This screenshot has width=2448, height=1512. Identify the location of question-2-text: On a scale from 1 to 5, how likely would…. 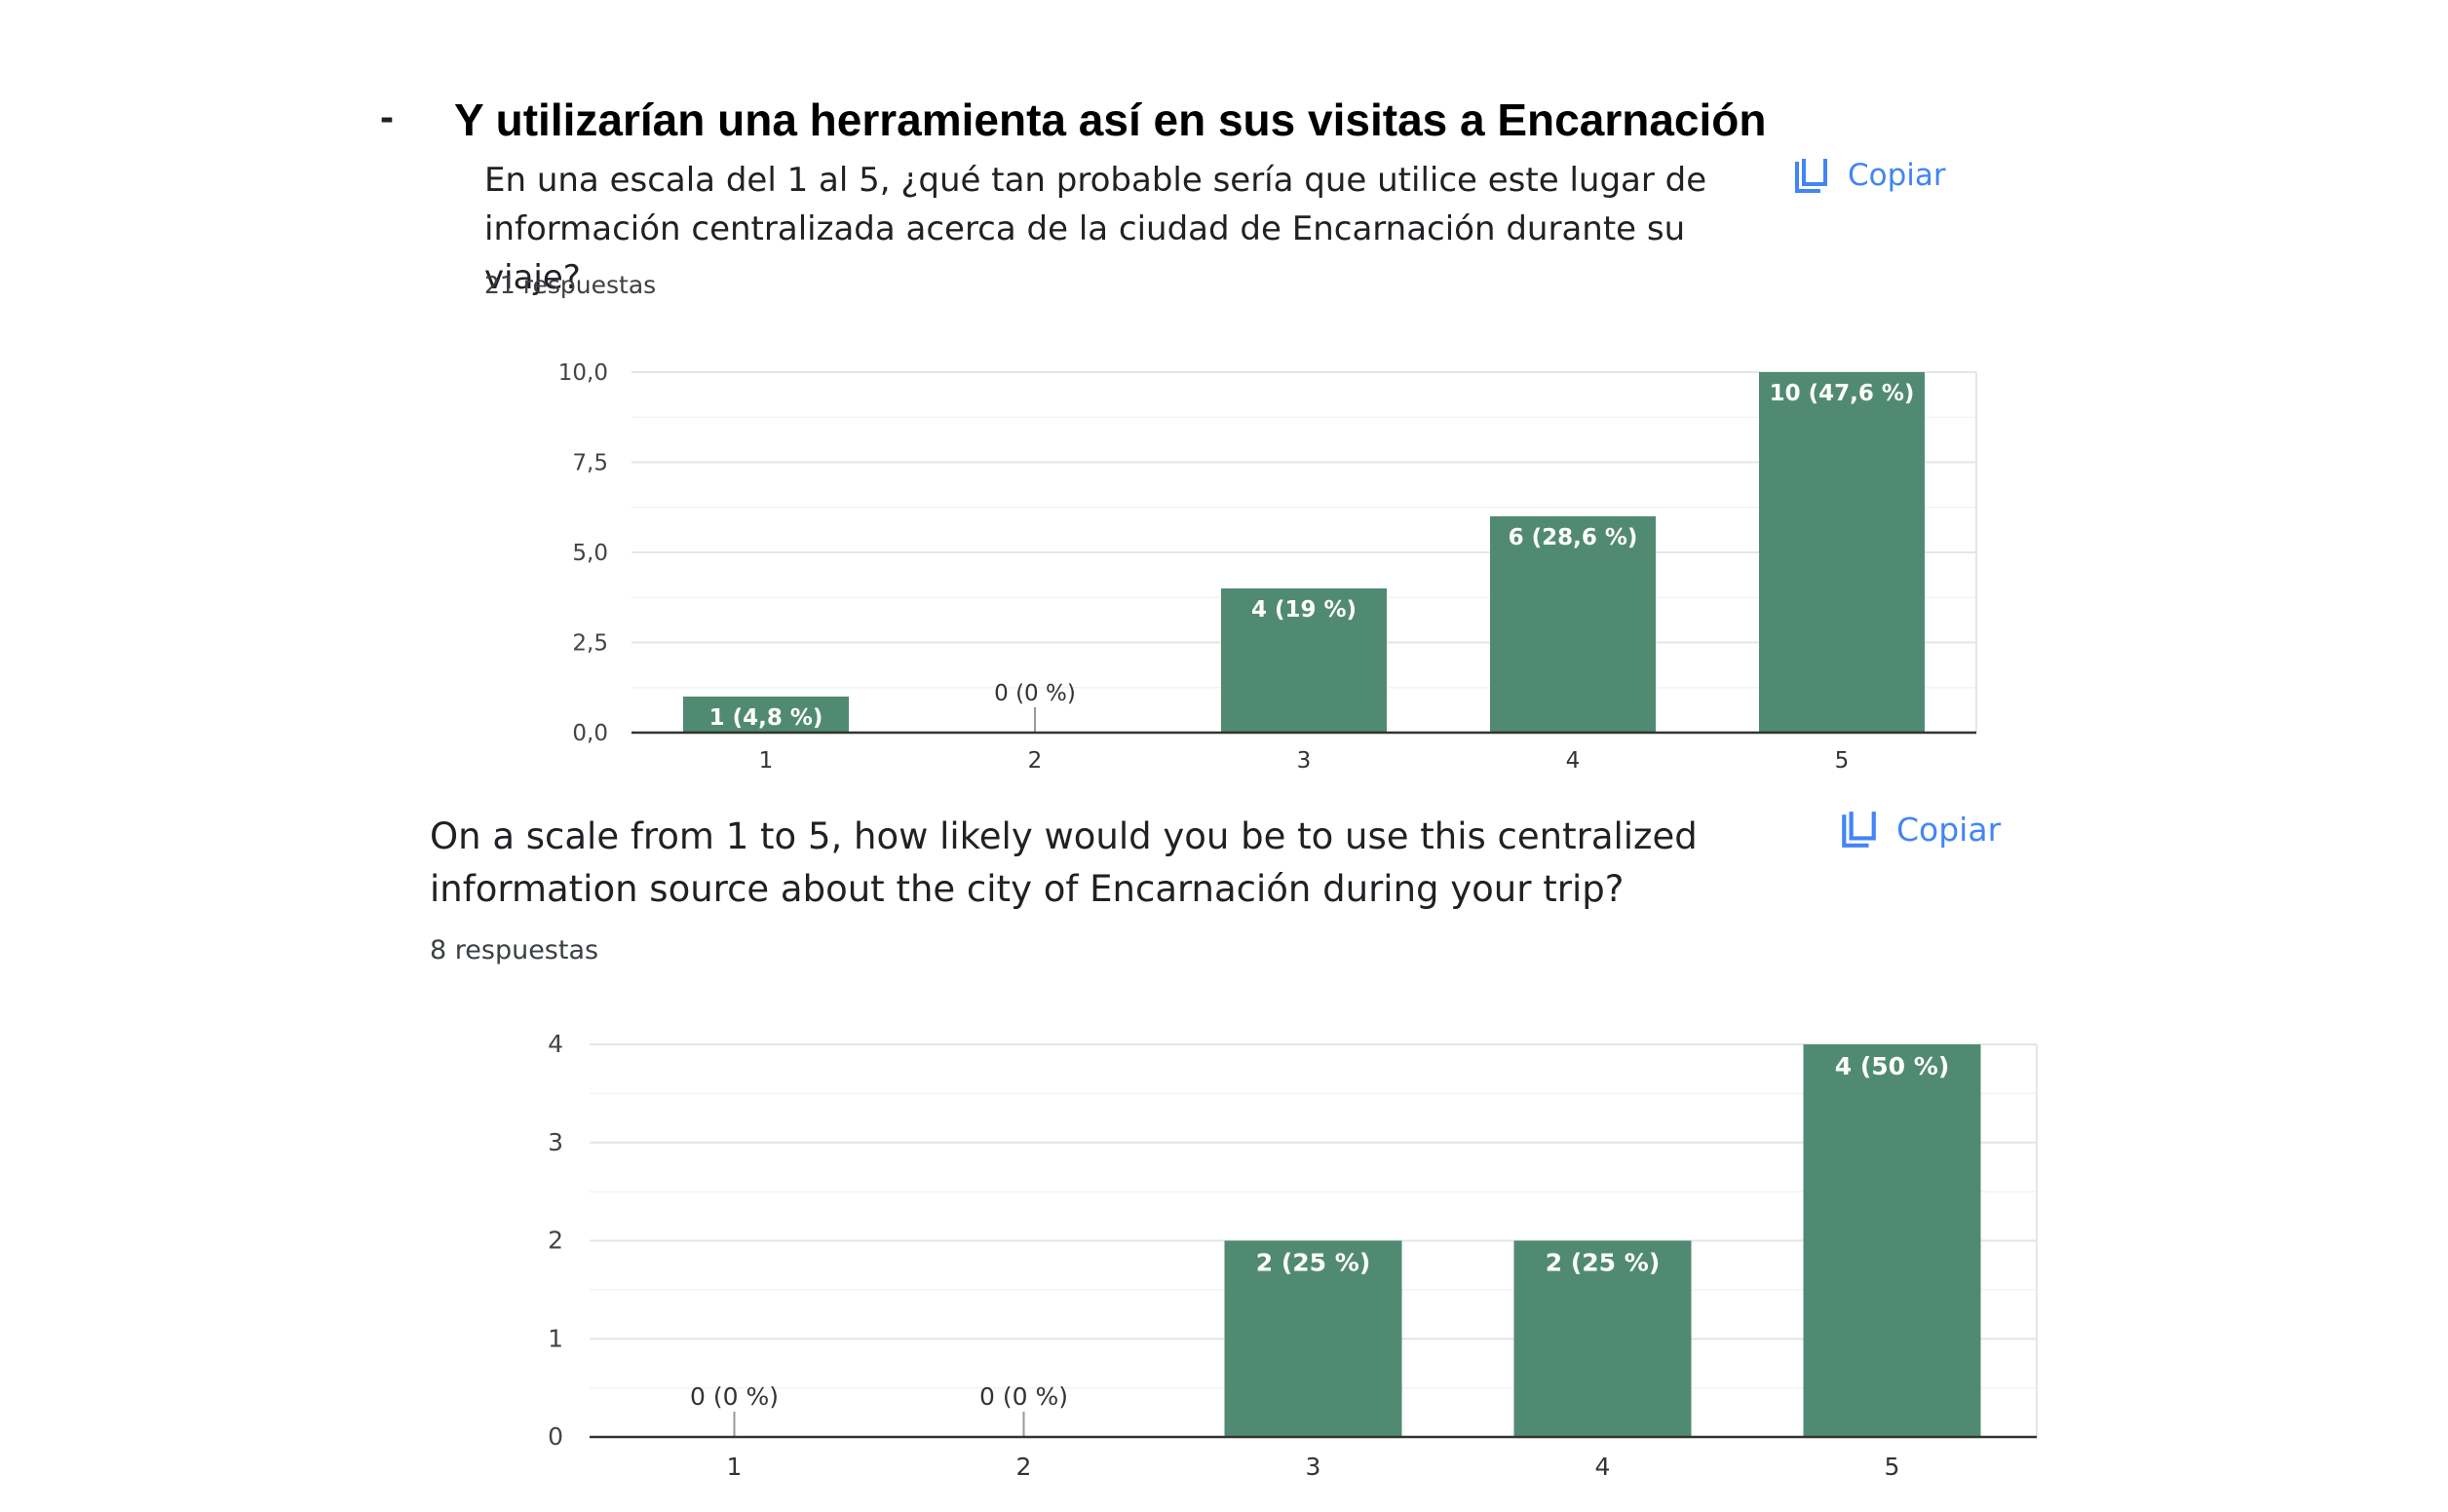
(1064, 862).